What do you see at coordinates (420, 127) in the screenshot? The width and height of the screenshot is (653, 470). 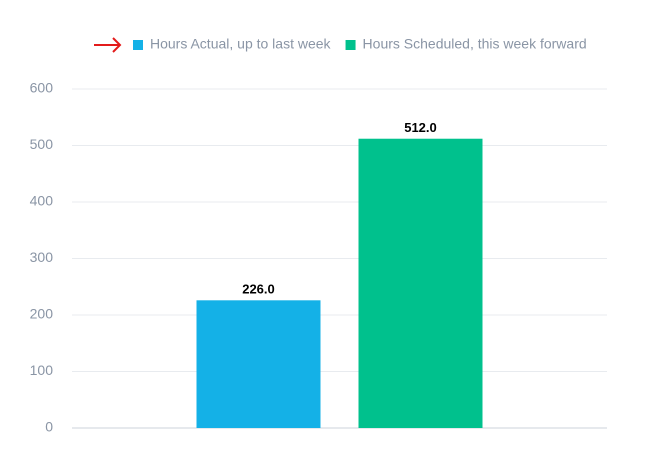 I see `value-label: 512.0` at bounding box center [420, 127].